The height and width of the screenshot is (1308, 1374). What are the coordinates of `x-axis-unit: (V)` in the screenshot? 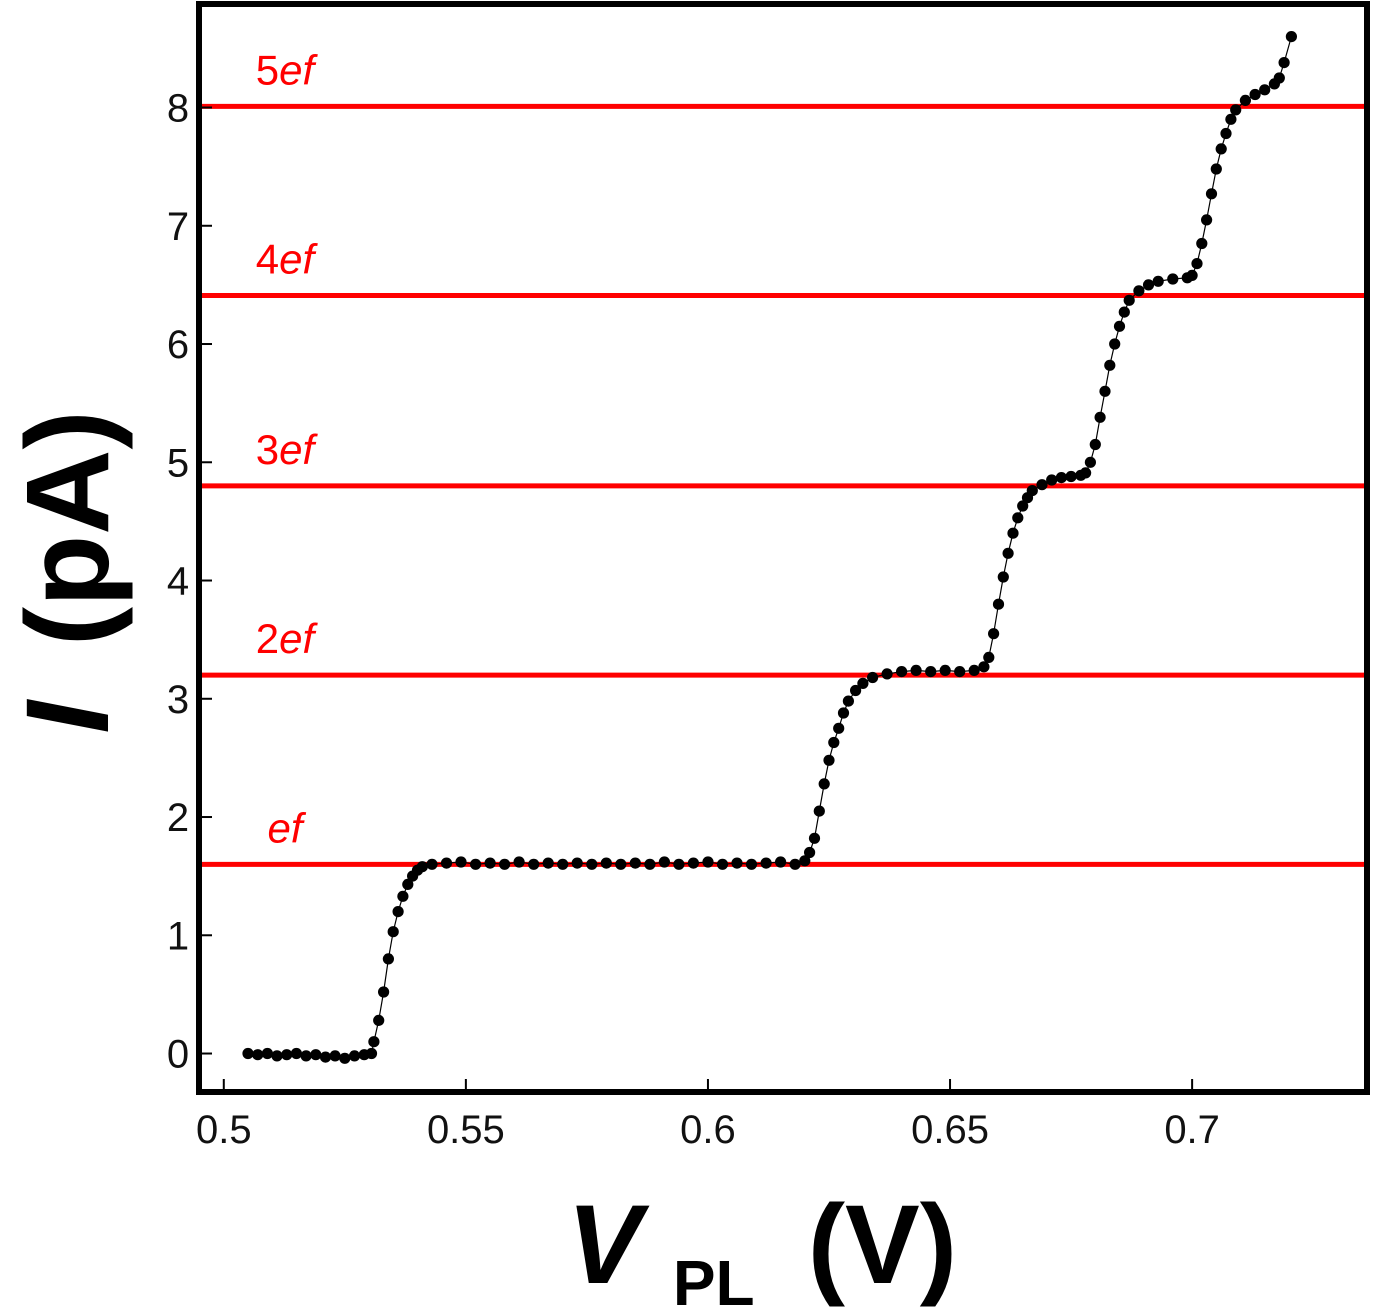 It's located at (882, 1244).